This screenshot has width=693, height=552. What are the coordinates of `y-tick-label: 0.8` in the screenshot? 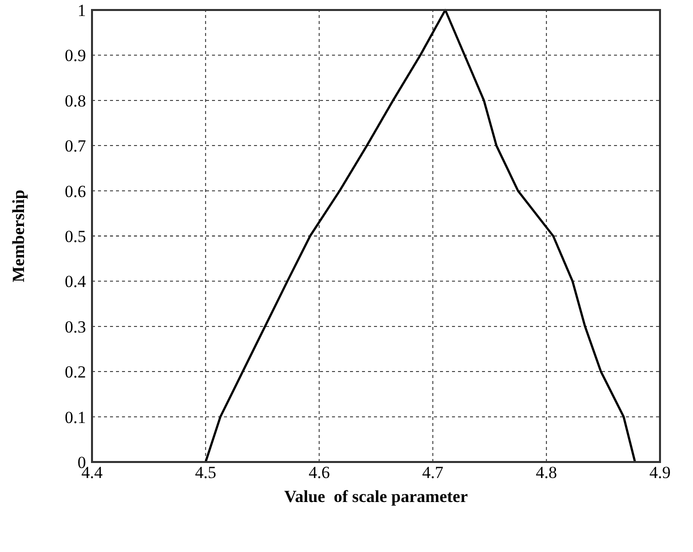 It's located at (75, 100).